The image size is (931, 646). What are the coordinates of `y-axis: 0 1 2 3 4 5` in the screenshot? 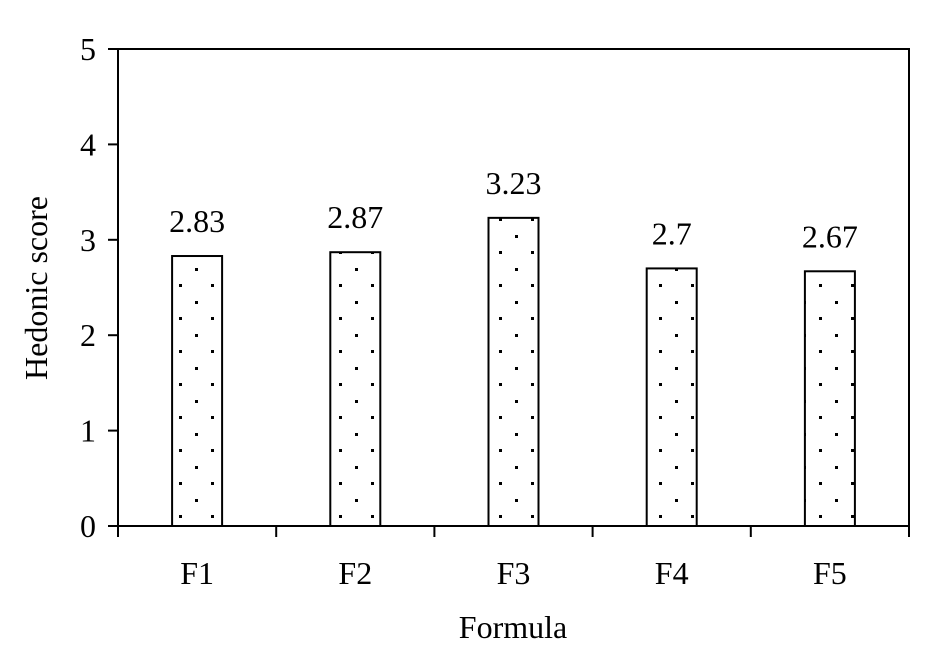 It's located at (99, 287).